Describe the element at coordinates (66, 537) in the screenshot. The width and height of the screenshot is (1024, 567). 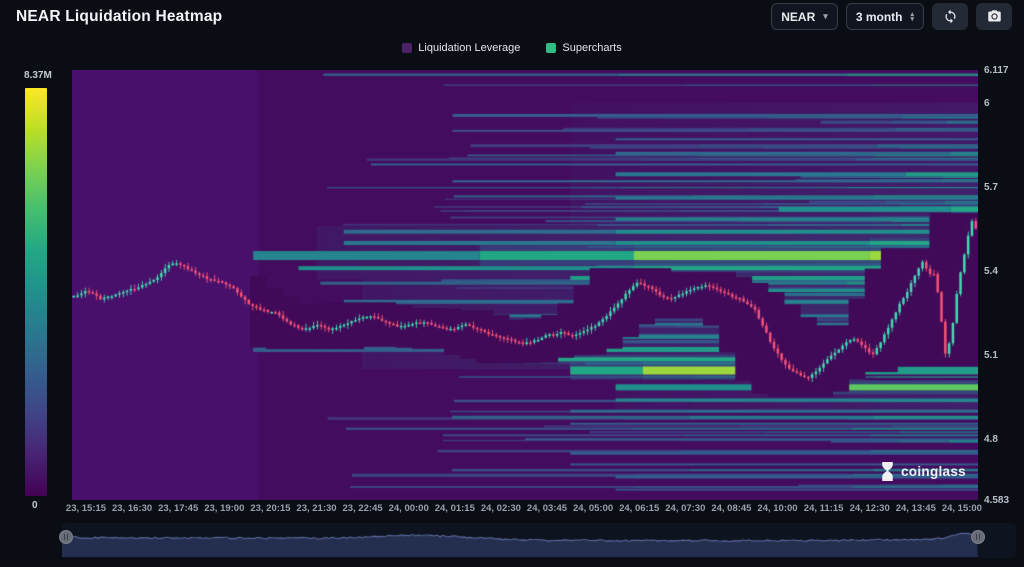
I see `navigator-left-handle` at that location.